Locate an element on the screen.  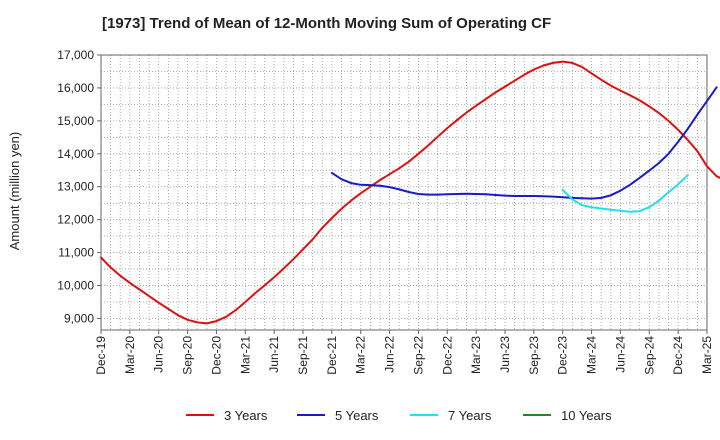
x-tick-label: Dec-23 is located at coordinates (563, 355).